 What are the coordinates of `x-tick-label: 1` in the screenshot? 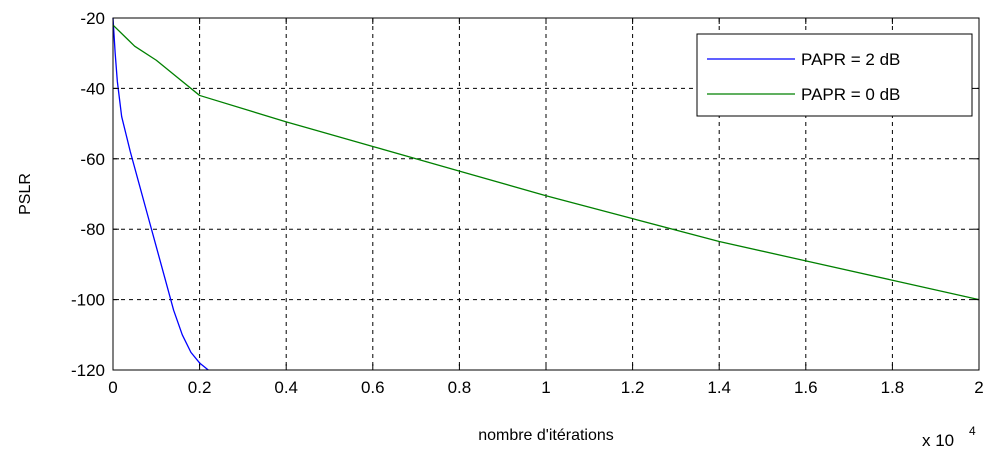 It's located at (545, 387).